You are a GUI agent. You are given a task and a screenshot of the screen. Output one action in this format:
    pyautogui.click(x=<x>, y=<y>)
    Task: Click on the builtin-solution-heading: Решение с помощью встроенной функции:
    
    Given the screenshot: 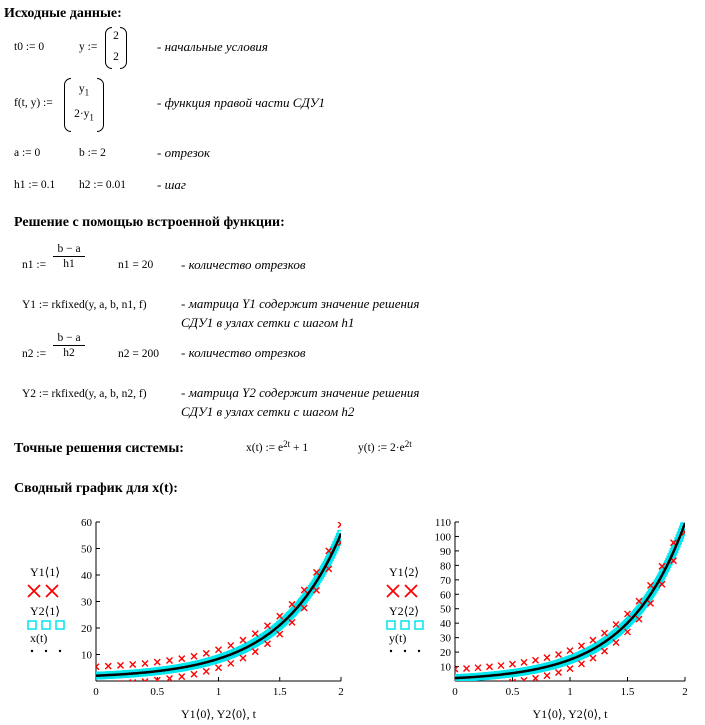 What is the action you would take?
    pyautogui.click(x=149, y=222)
    